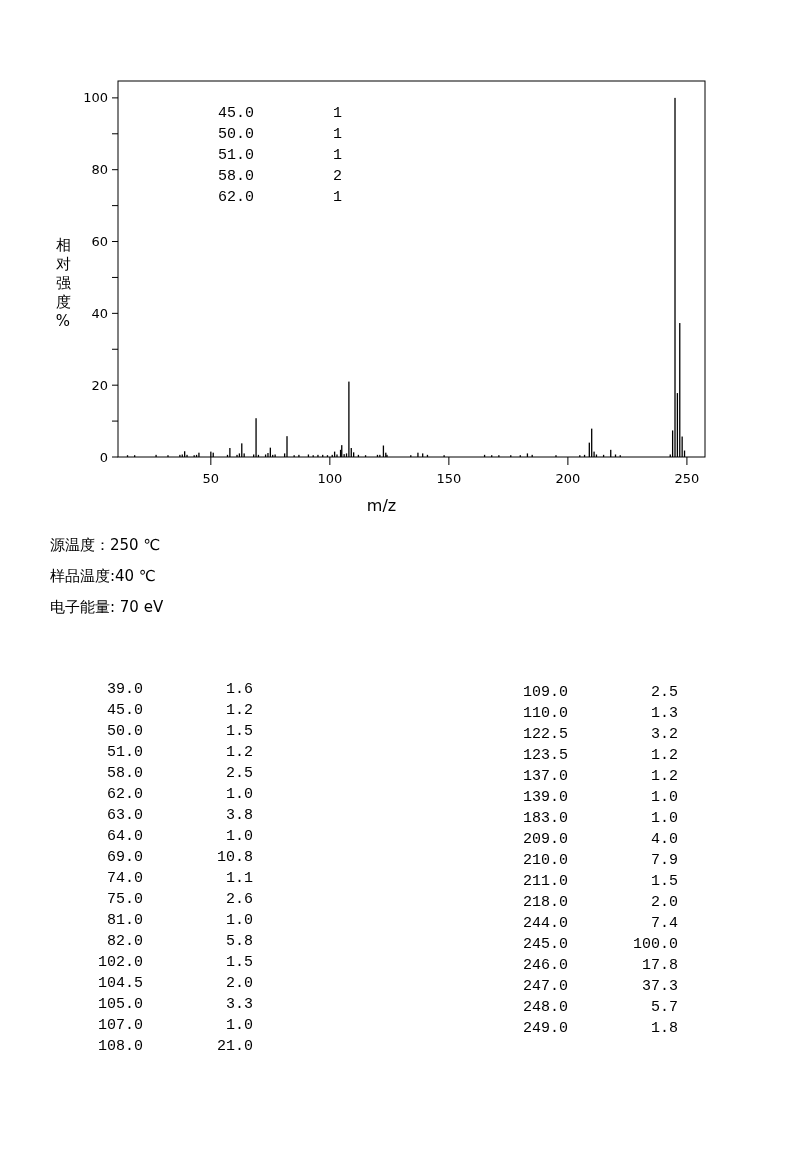  Describe the element at coordinates (99, 170) in the screenshot. I see `y-tick-label: 80` at that location.